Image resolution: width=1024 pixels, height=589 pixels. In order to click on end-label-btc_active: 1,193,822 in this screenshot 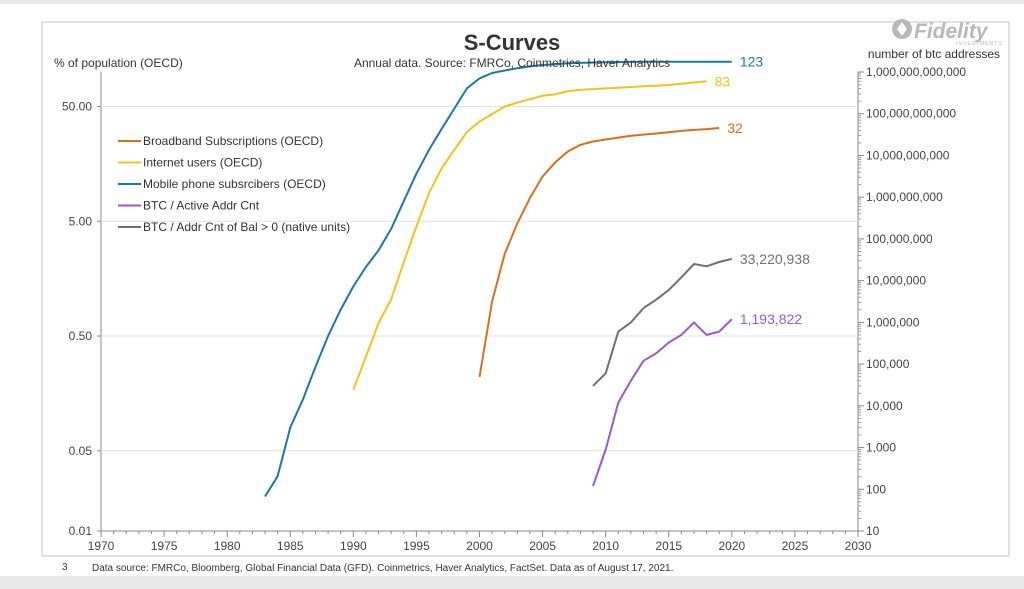, I will do `click(771, 319)`.